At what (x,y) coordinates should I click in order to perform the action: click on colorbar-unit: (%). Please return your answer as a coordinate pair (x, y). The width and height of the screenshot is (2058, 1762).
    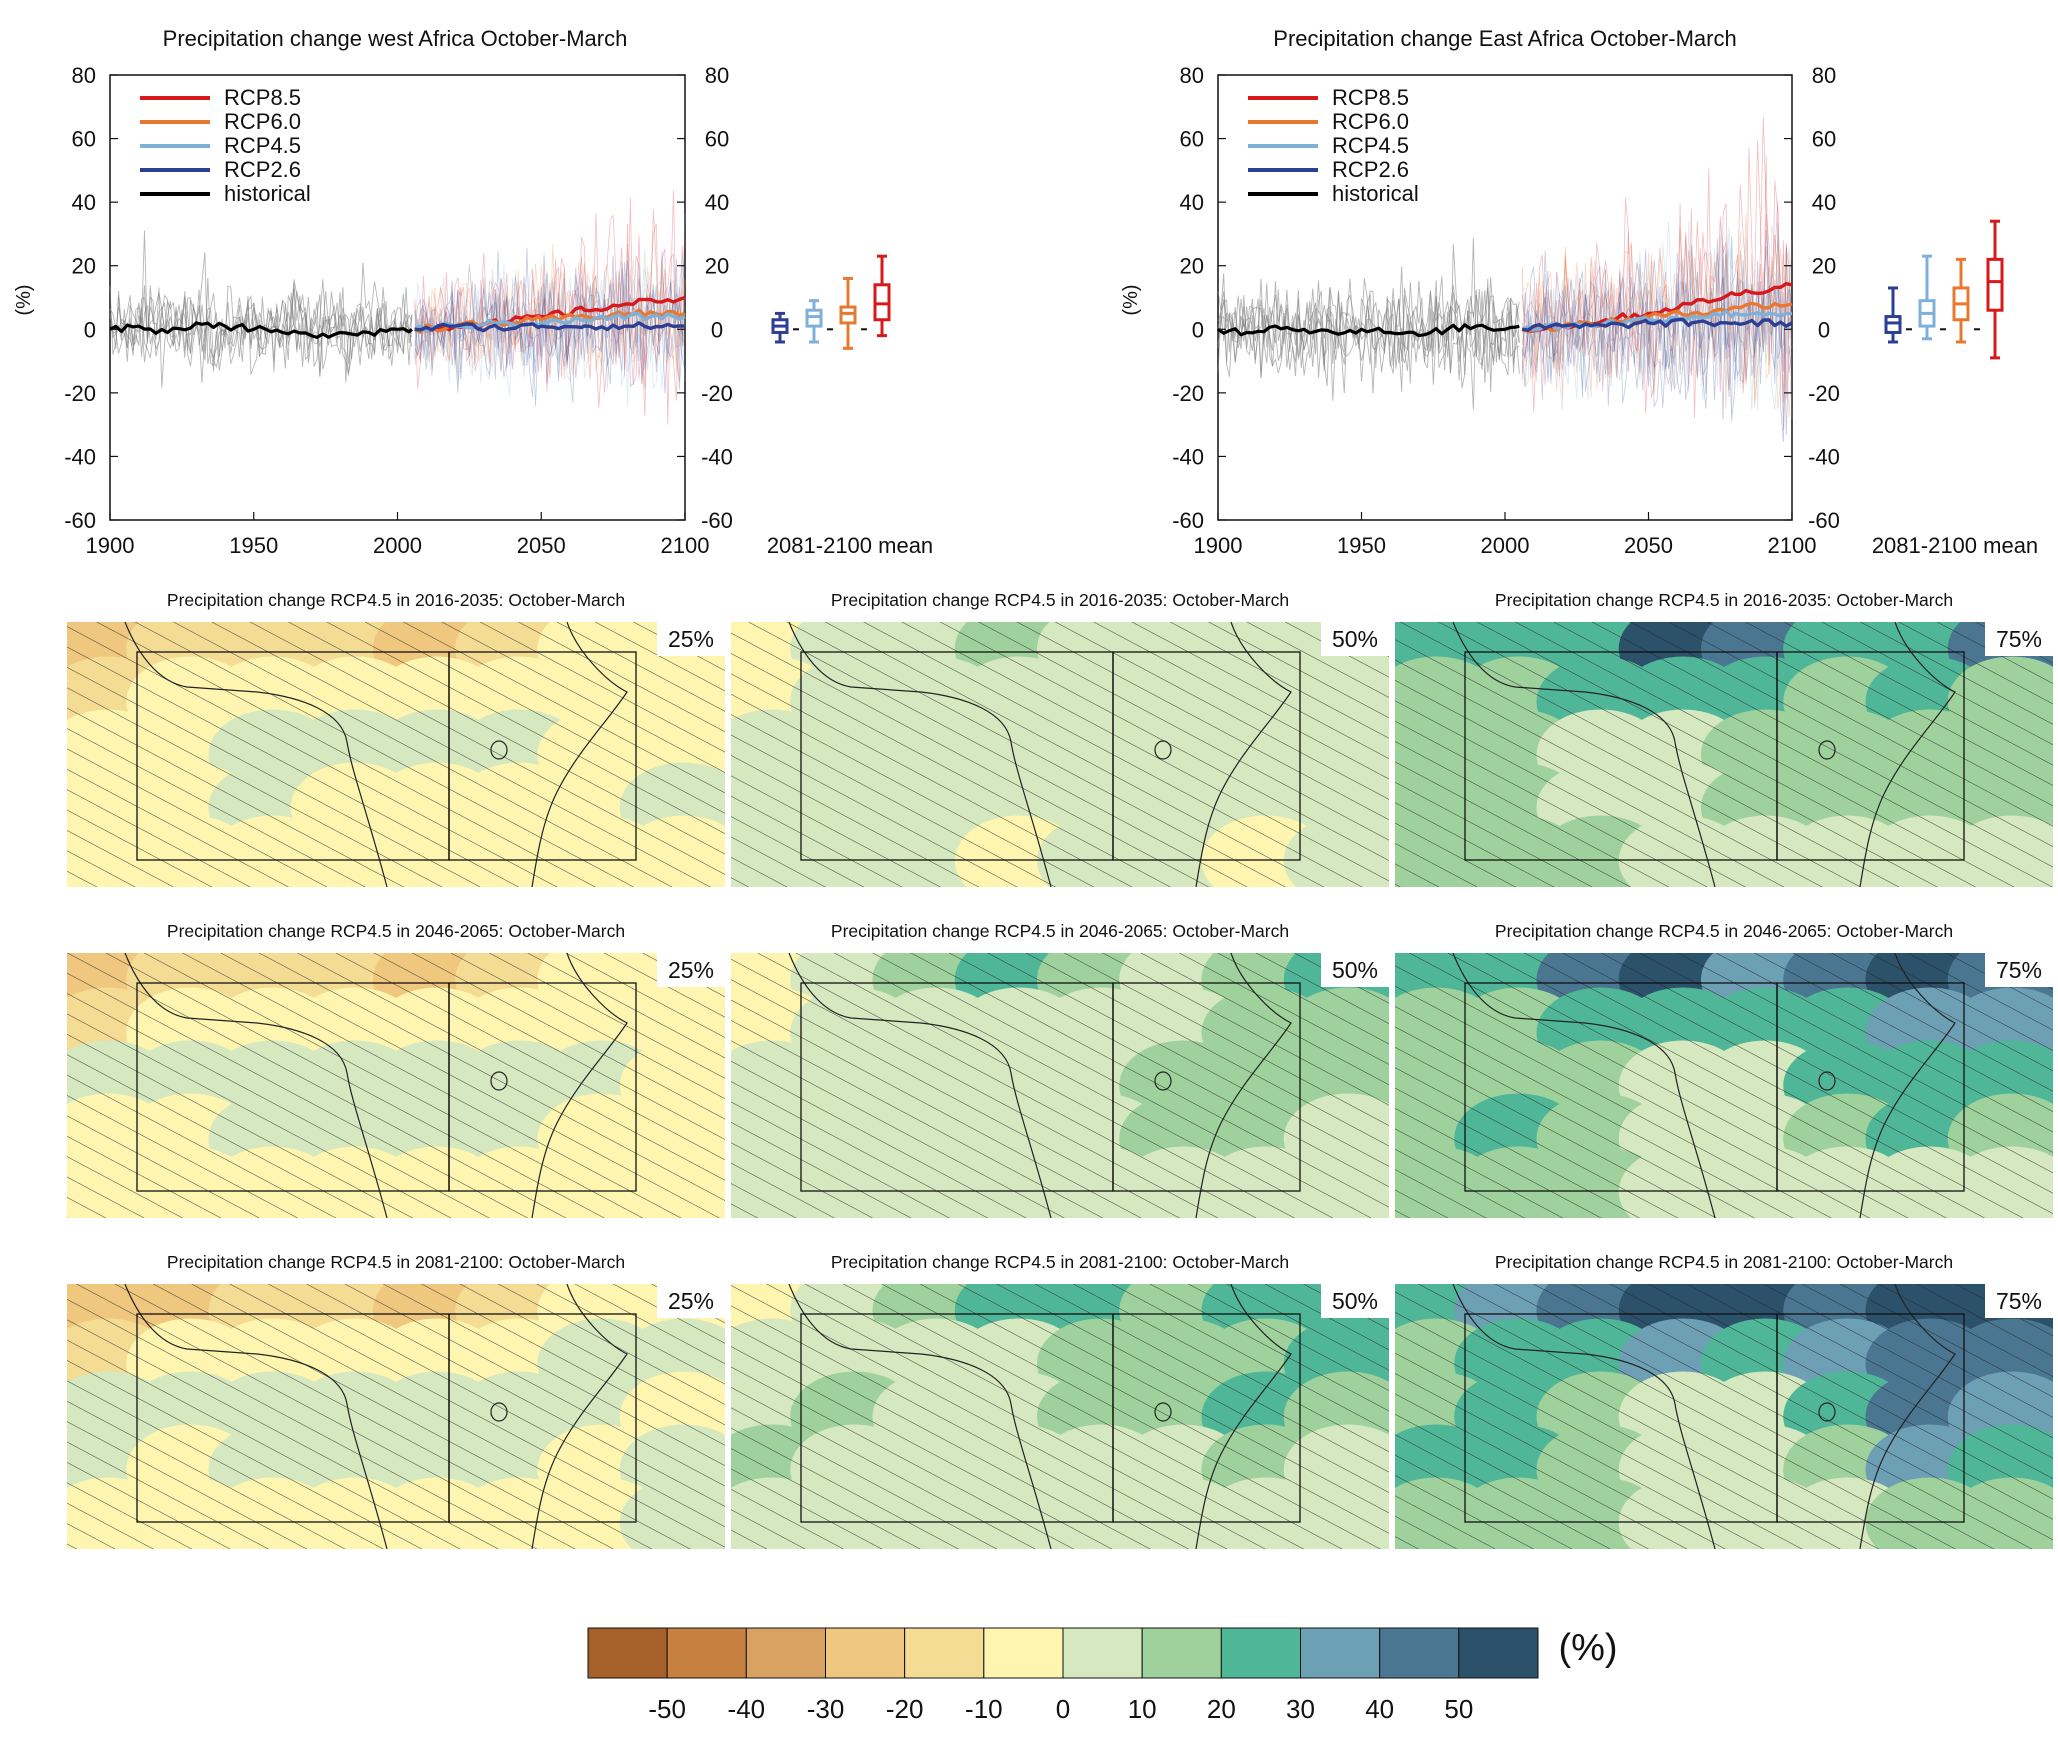
    Looking at the image, I should click on (1587, 1648).